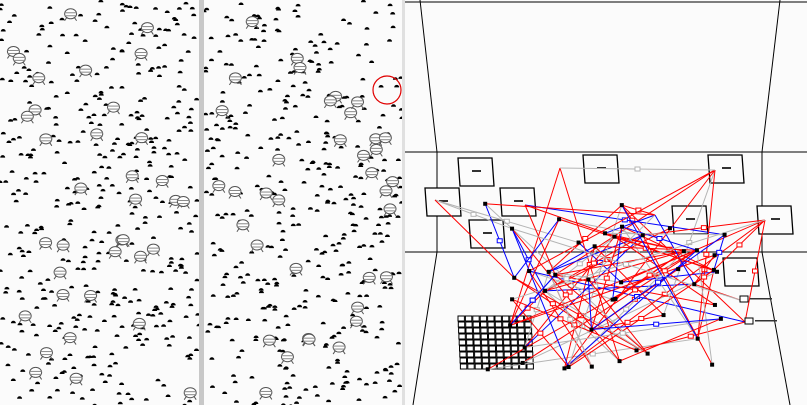  What do you see at coordinates (766, 321) in the screenshot?
I see `legend-label` at bounding box center [766, 321].